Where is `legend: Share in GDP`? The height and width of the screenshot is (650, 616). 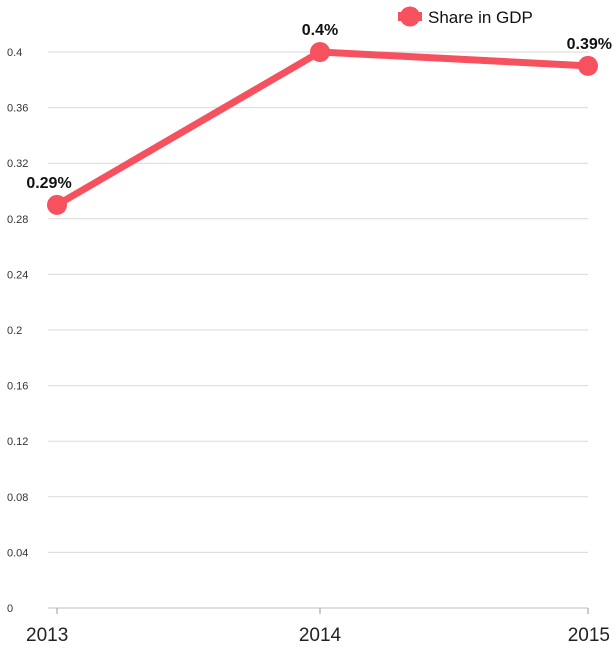 legend: Share in GDP is located at coordinates (465, 17).